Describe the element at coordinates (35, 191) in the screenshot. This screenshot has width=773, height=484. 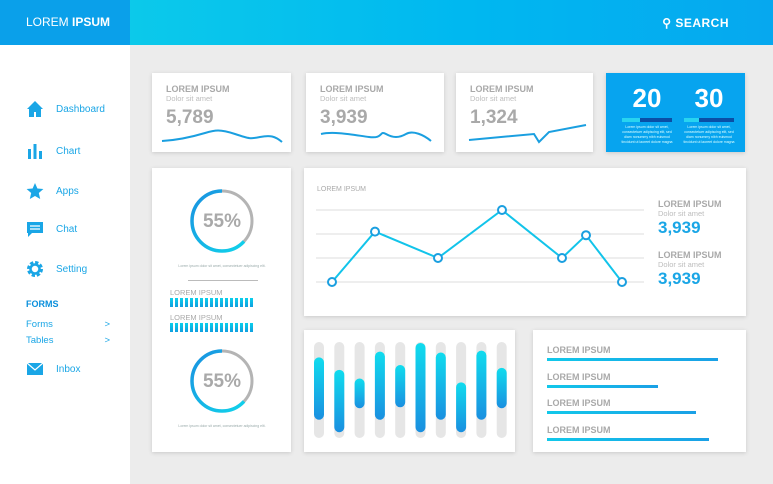
I see `star-icon` at that location.